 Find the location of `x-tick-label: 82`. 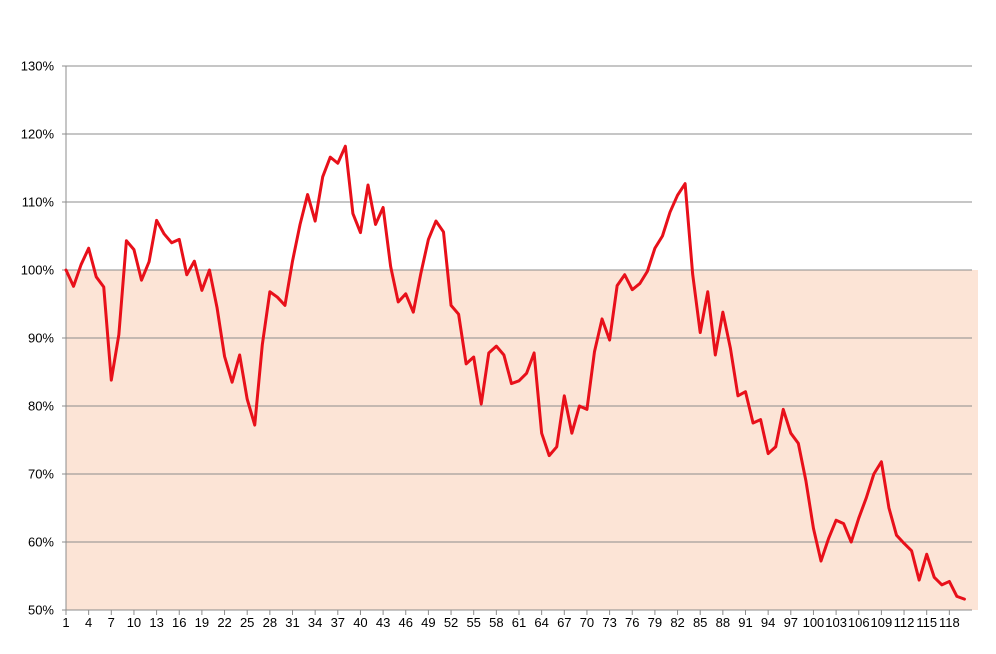

x-tick-label: 82 is located at coordinates (677, 622).